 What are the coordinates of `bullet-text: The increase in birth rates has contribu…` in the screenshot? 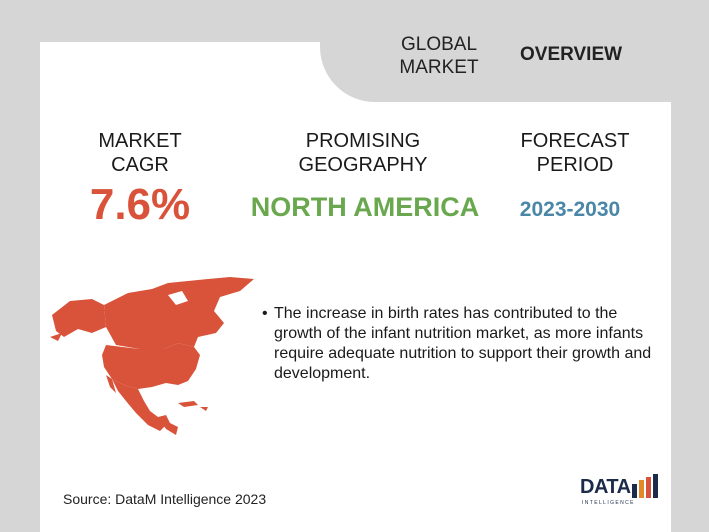 It's located at (463, 343).